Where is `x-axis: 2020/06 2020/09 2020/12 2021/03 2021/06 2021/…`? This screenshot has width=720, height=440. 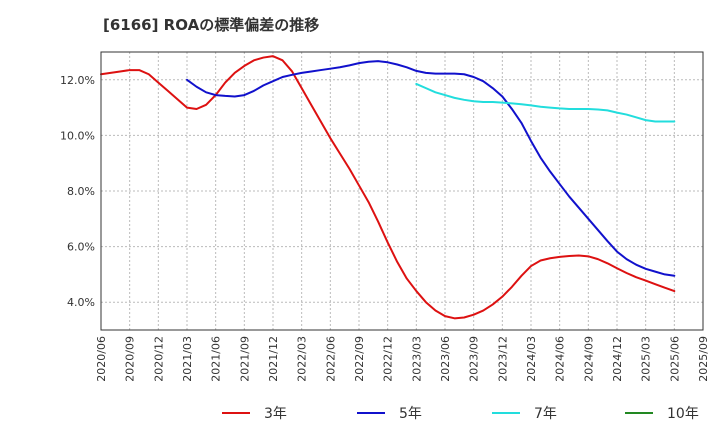 x-axis: 2020/06 2020/09 2020/12 2021/03 2021/06 2021/… is located at coordinates (402, 359).